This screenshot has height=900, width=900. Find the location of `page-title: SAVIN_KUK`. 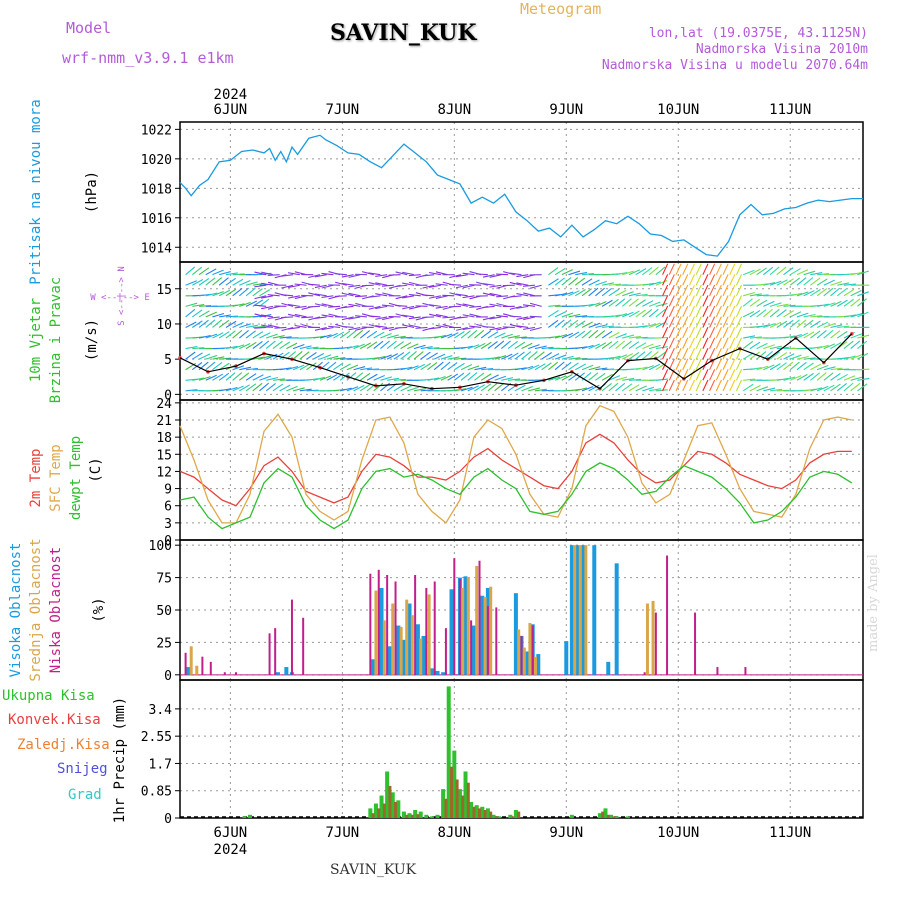

page-title: SAVIN_KUK is located at coordinates (403, 33).